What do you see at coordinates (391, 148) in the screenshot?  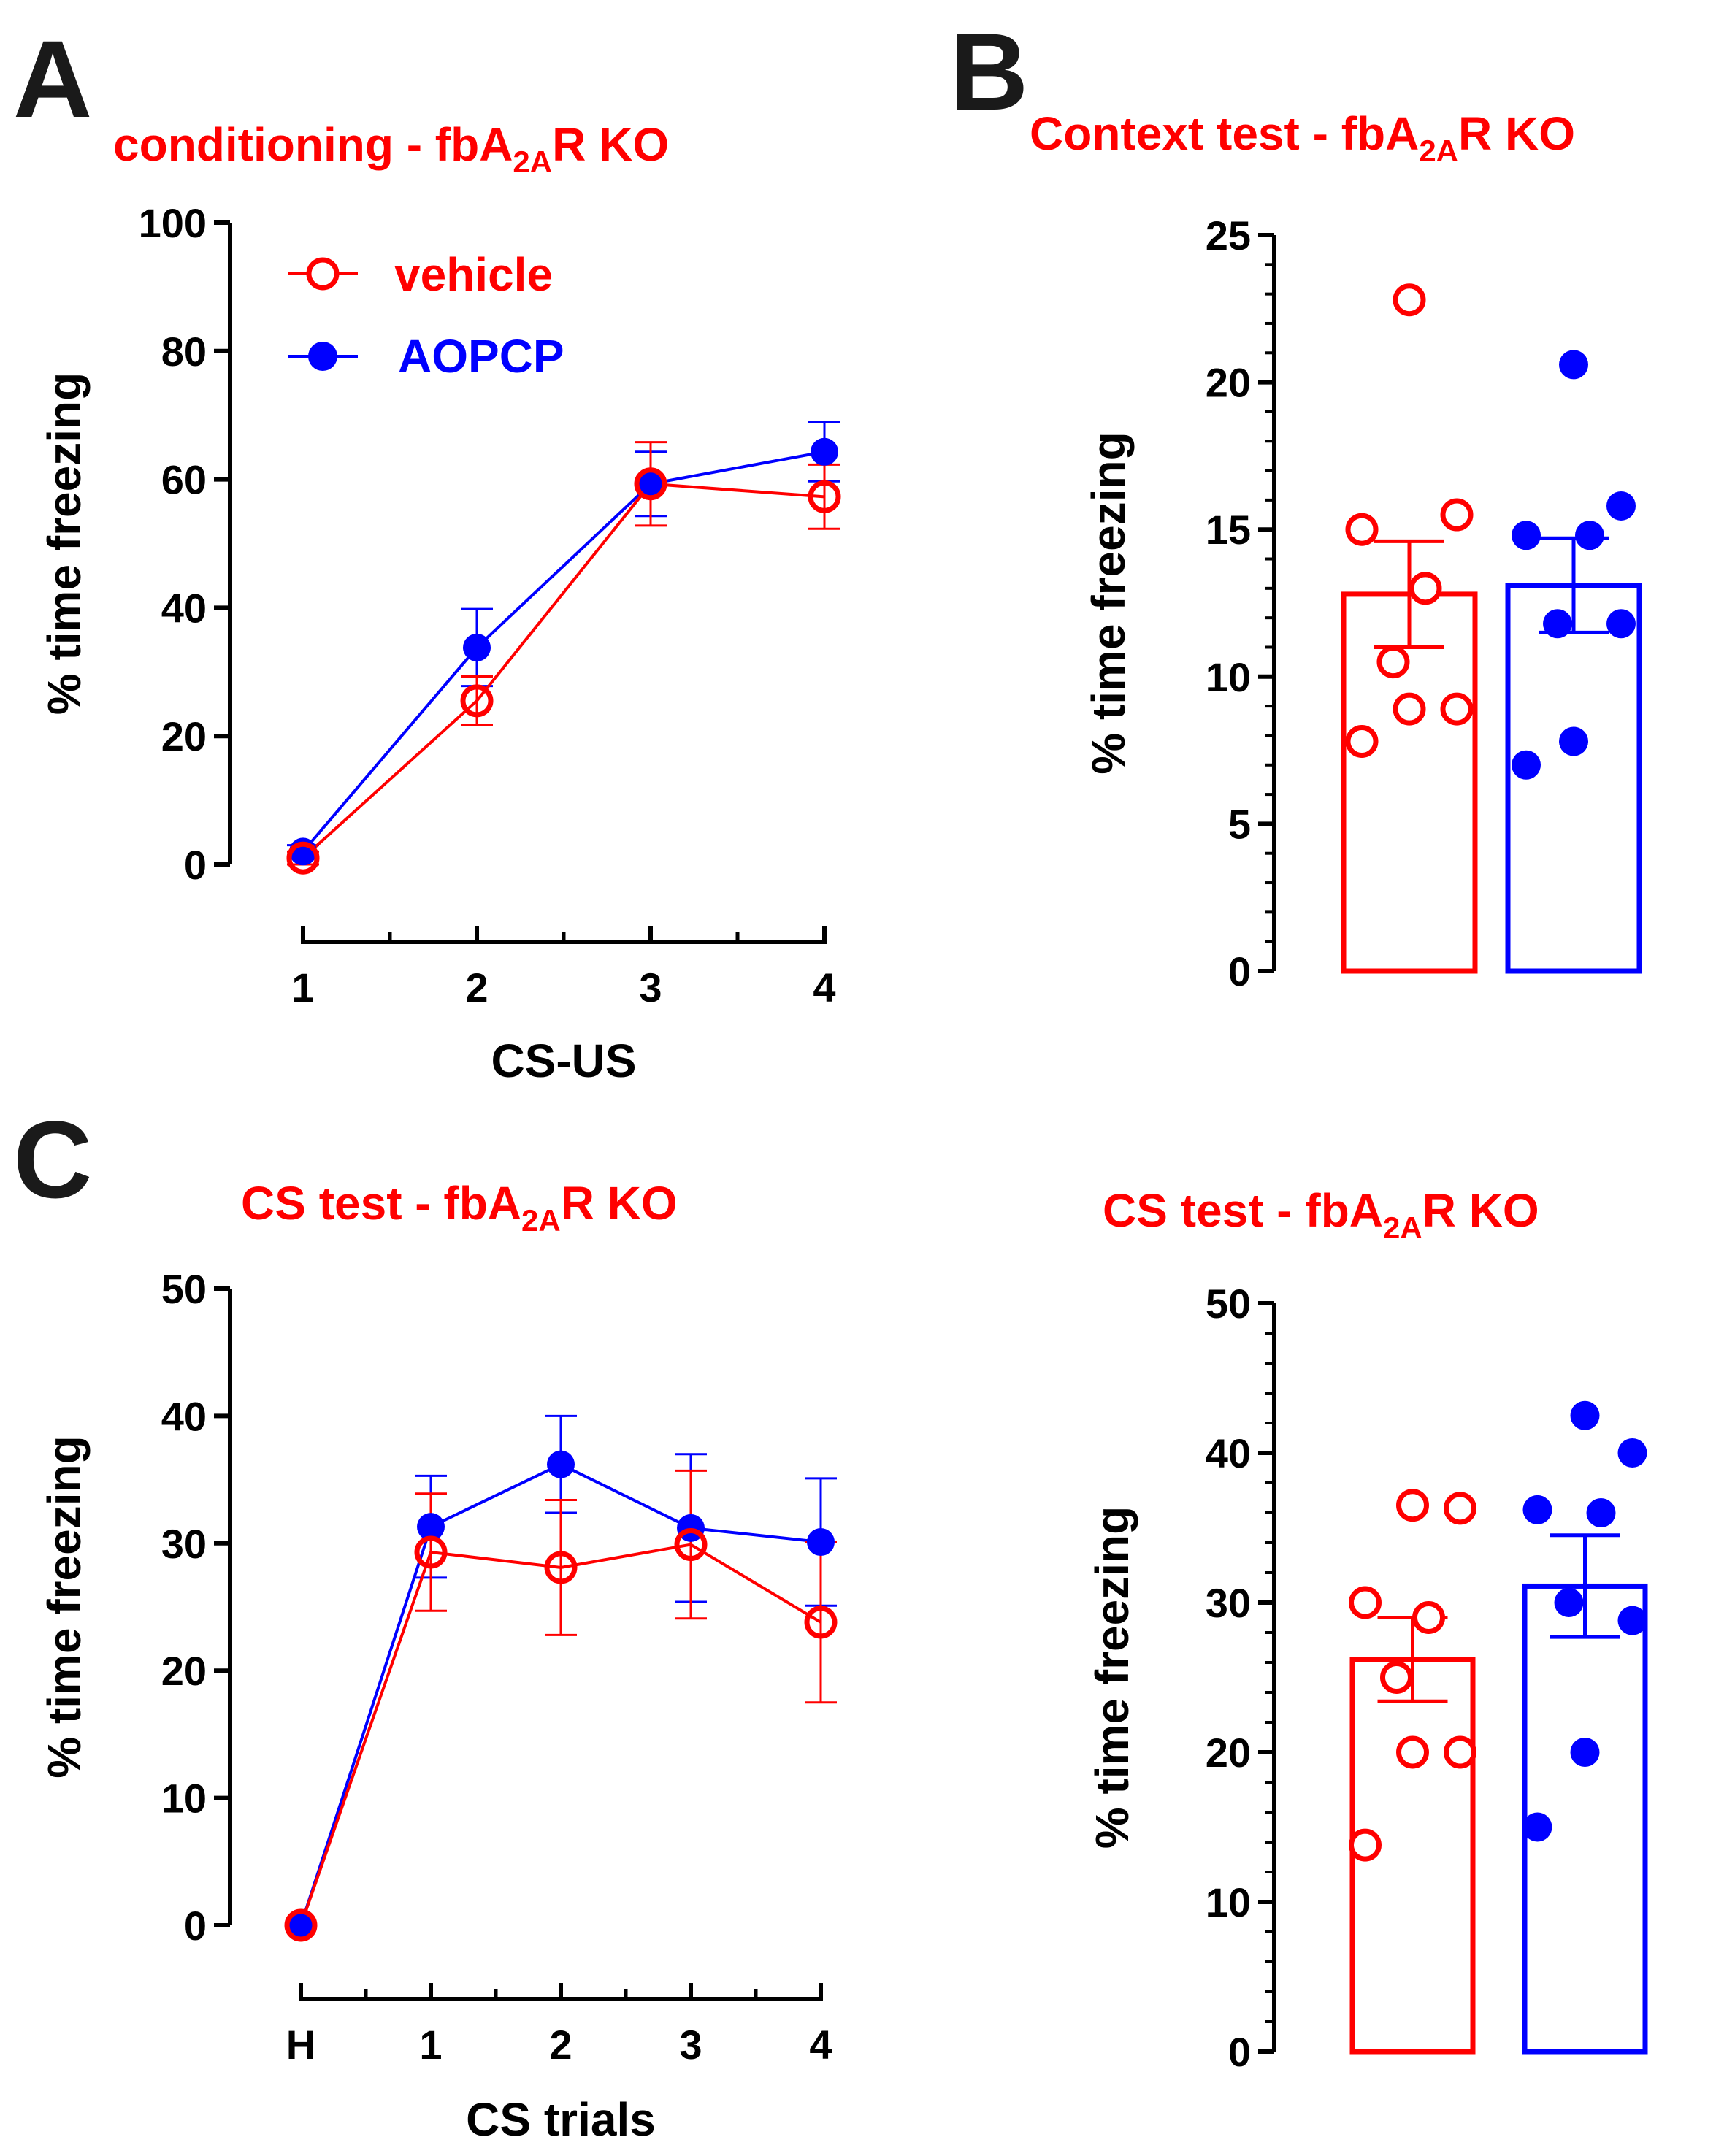 I see `title-a: conditioning - fbA2AR KO` at bounding box center [391, 148].